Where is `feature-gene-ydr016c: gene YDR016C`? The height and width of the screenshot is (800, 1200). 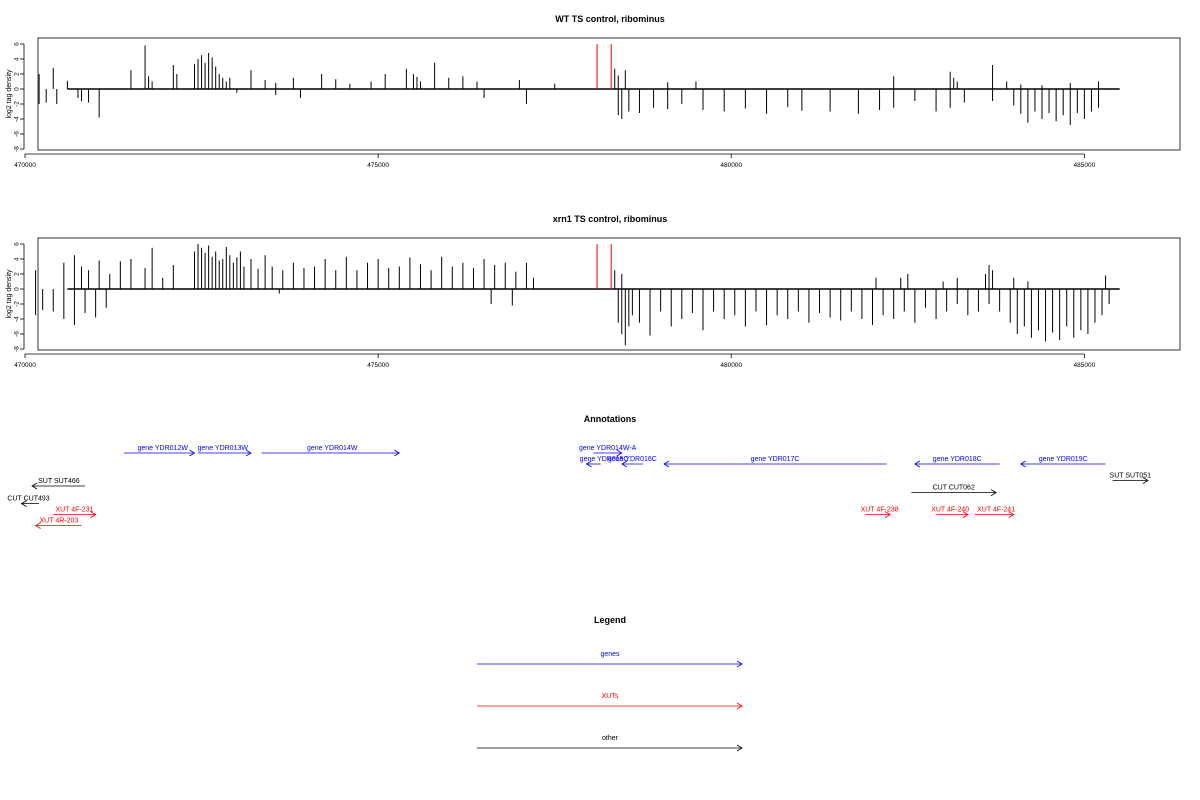
feature-gene-ydr016c: gene YDR016C is located at coordinates (632, 462).